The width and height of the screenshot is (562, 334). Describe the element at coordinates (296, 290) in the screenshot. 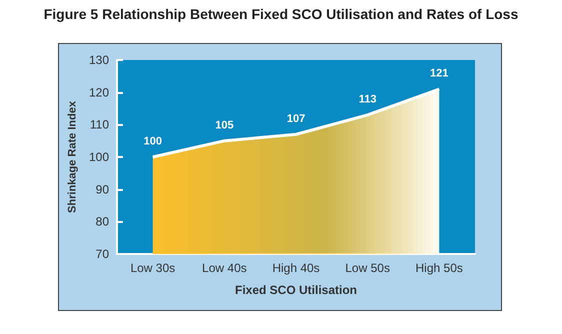

I see `x-axis-title: Fixed SCO Utilisation` at that location.